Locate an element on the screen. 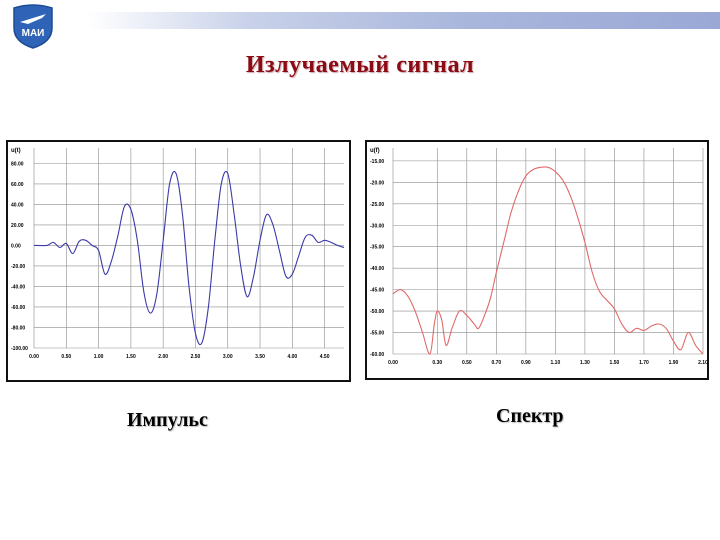 The height and width of the screenshot is (540, 720). pulse-caption: Импульс is located at coordinates (167, 420).